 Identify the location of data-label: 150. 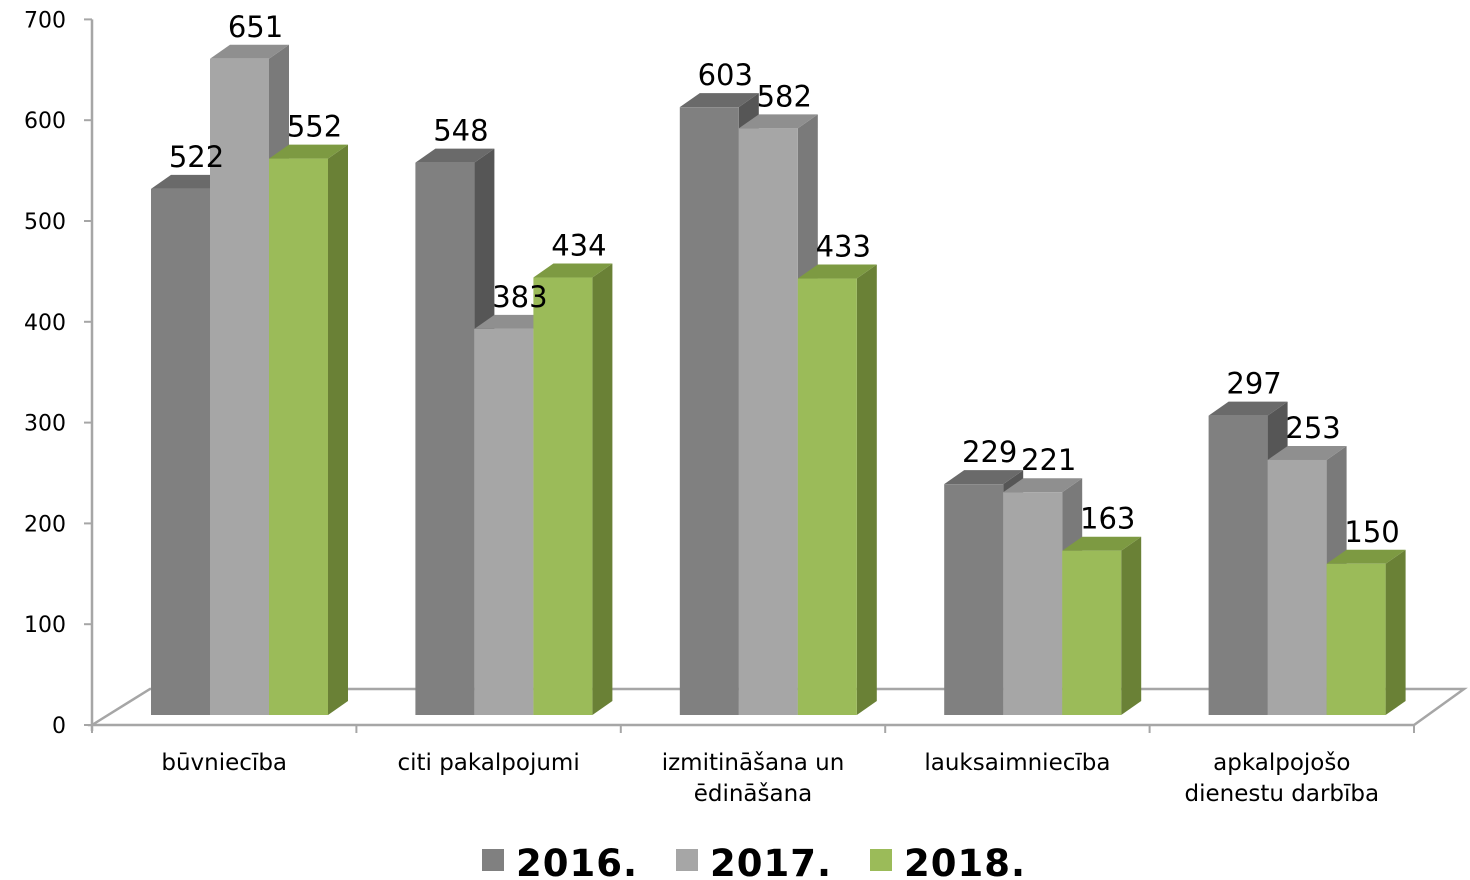
(1371, 532).